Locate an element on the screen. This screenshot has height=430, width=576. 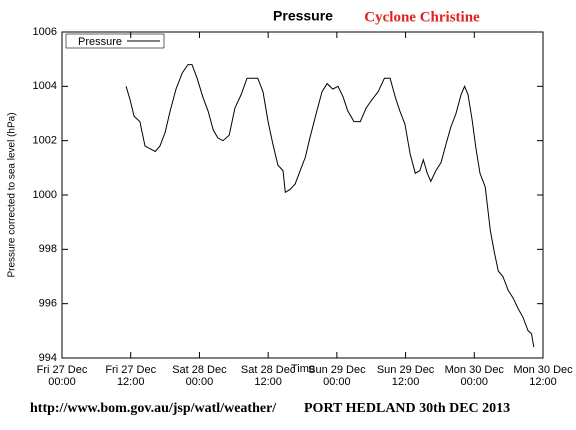
chart-title: Pressure is located at coordinates (303, 16).